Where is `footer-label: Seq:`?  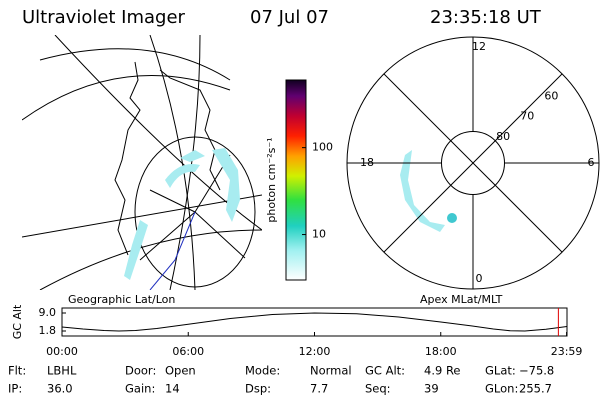 footer-label: Seq: is located at coordinates (378, 389).